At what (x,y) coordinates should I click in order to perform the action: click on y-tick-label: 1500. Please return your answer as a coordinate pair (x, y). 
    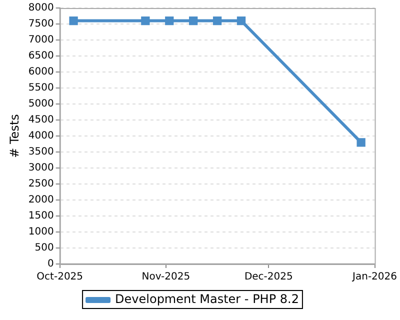
    Looking at the image, I should click on (41, 216).